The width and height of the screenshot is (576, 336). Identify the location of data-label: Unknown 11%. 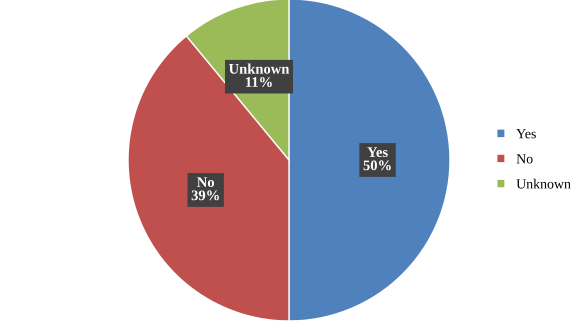
(259, 75).